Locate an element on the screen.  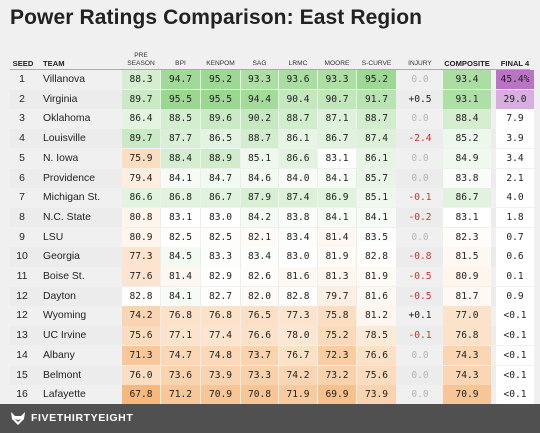
lrmc-cell: 78.0 is located at coordinates (298, 336).